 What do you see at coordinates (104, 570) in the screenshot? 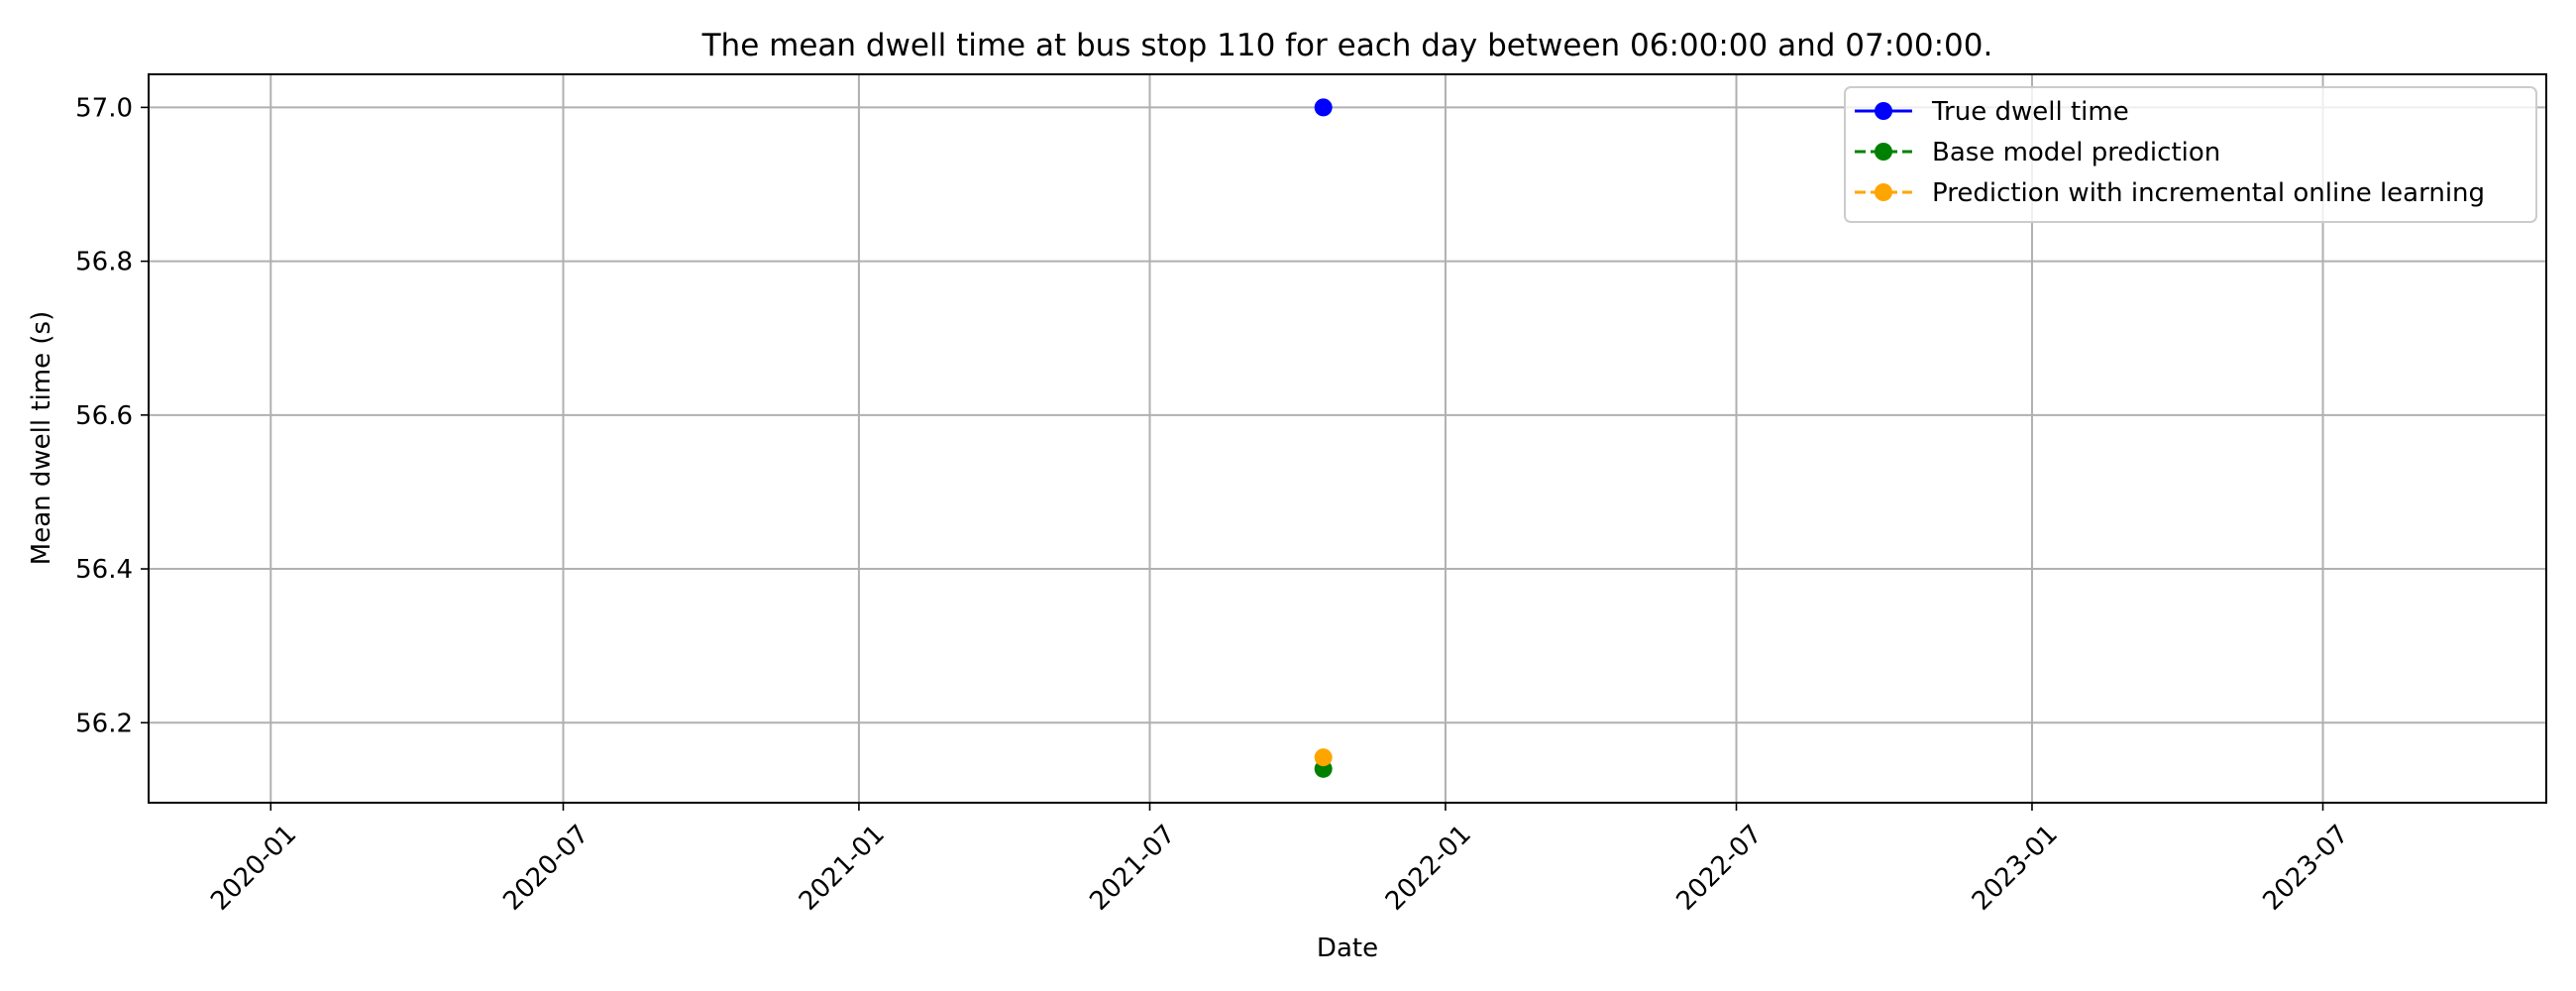
I see `y-tick-label: 56.4` at bounding box center [104, 570].